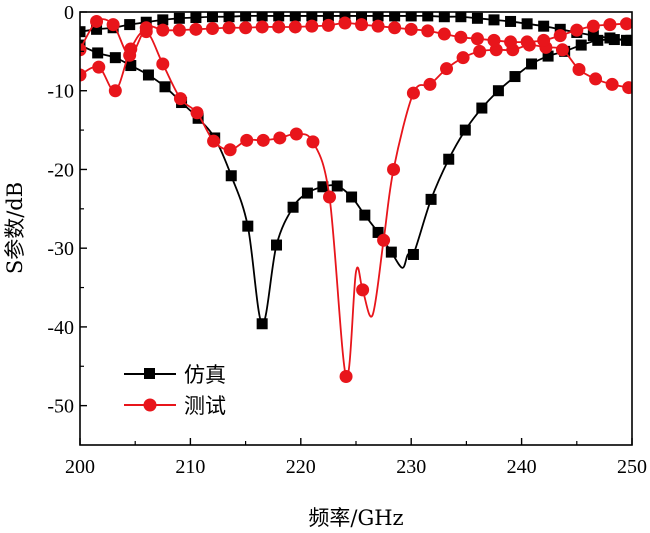 This screenshot has height=533, width=650. What do you see at coordinates (301, 467) in the screenshot?
I see `x-tick-label: 220` at bounding box center [301, 467].